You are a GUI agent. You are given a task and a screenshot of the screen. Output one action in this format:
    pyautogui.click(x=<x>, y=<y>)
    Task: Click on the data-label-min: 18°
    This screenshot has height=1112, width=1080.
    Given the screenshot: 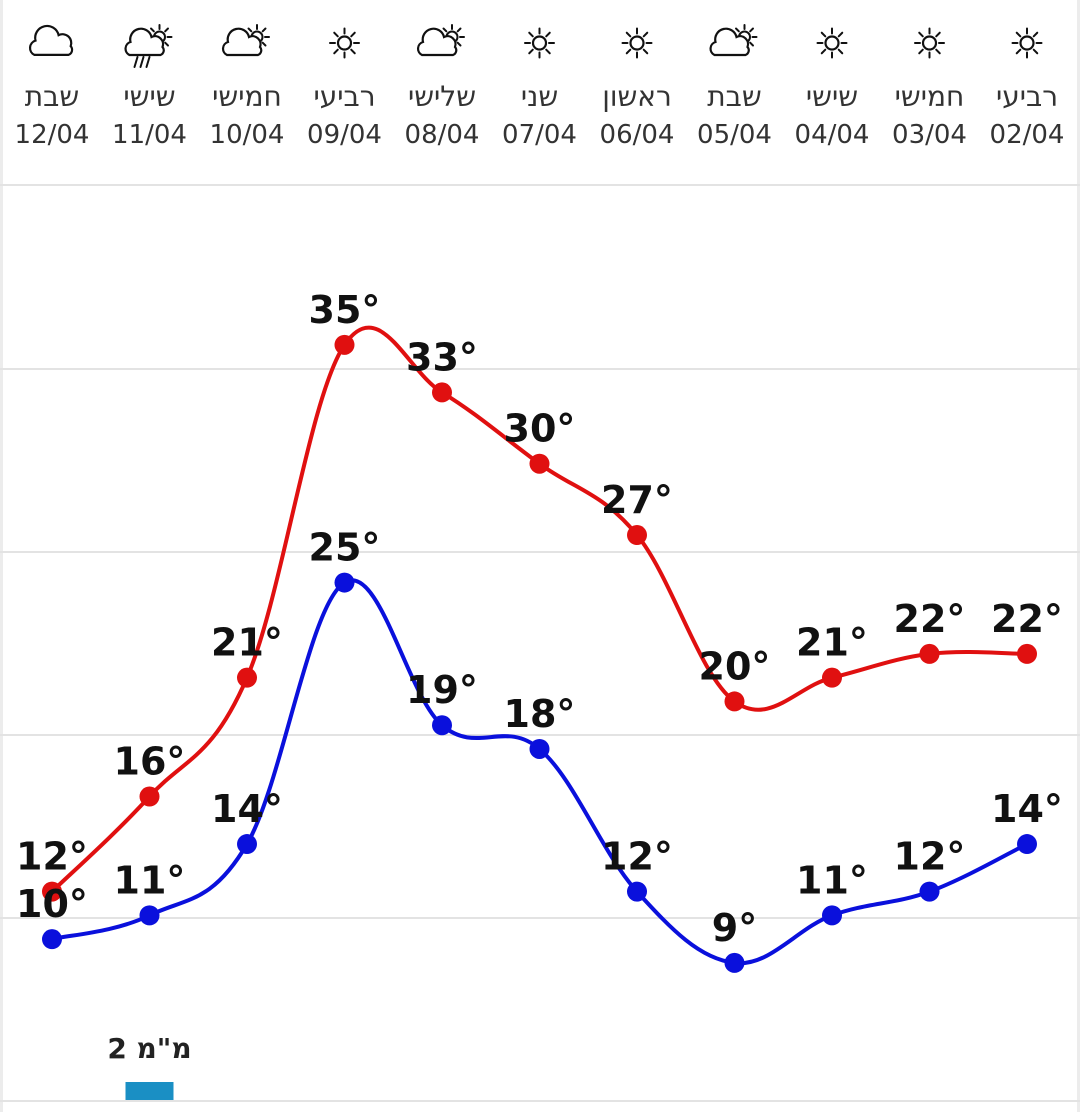 What is the action you would take?
    pyautogui.click(x=540, y=714)
    